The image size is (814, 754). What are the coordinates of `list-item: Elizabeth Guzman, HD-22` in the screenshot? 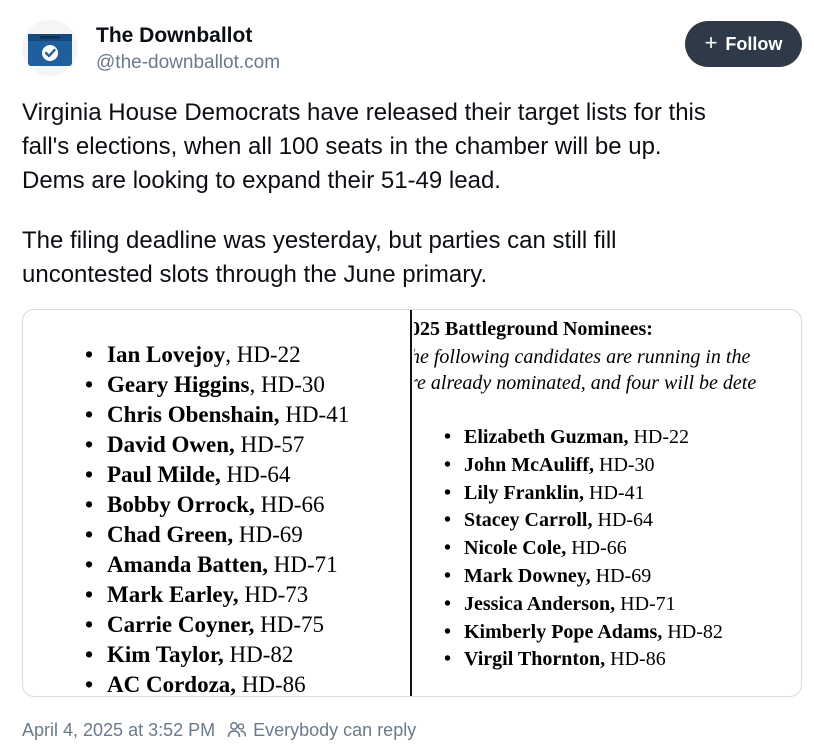 It's located at (583, 438).